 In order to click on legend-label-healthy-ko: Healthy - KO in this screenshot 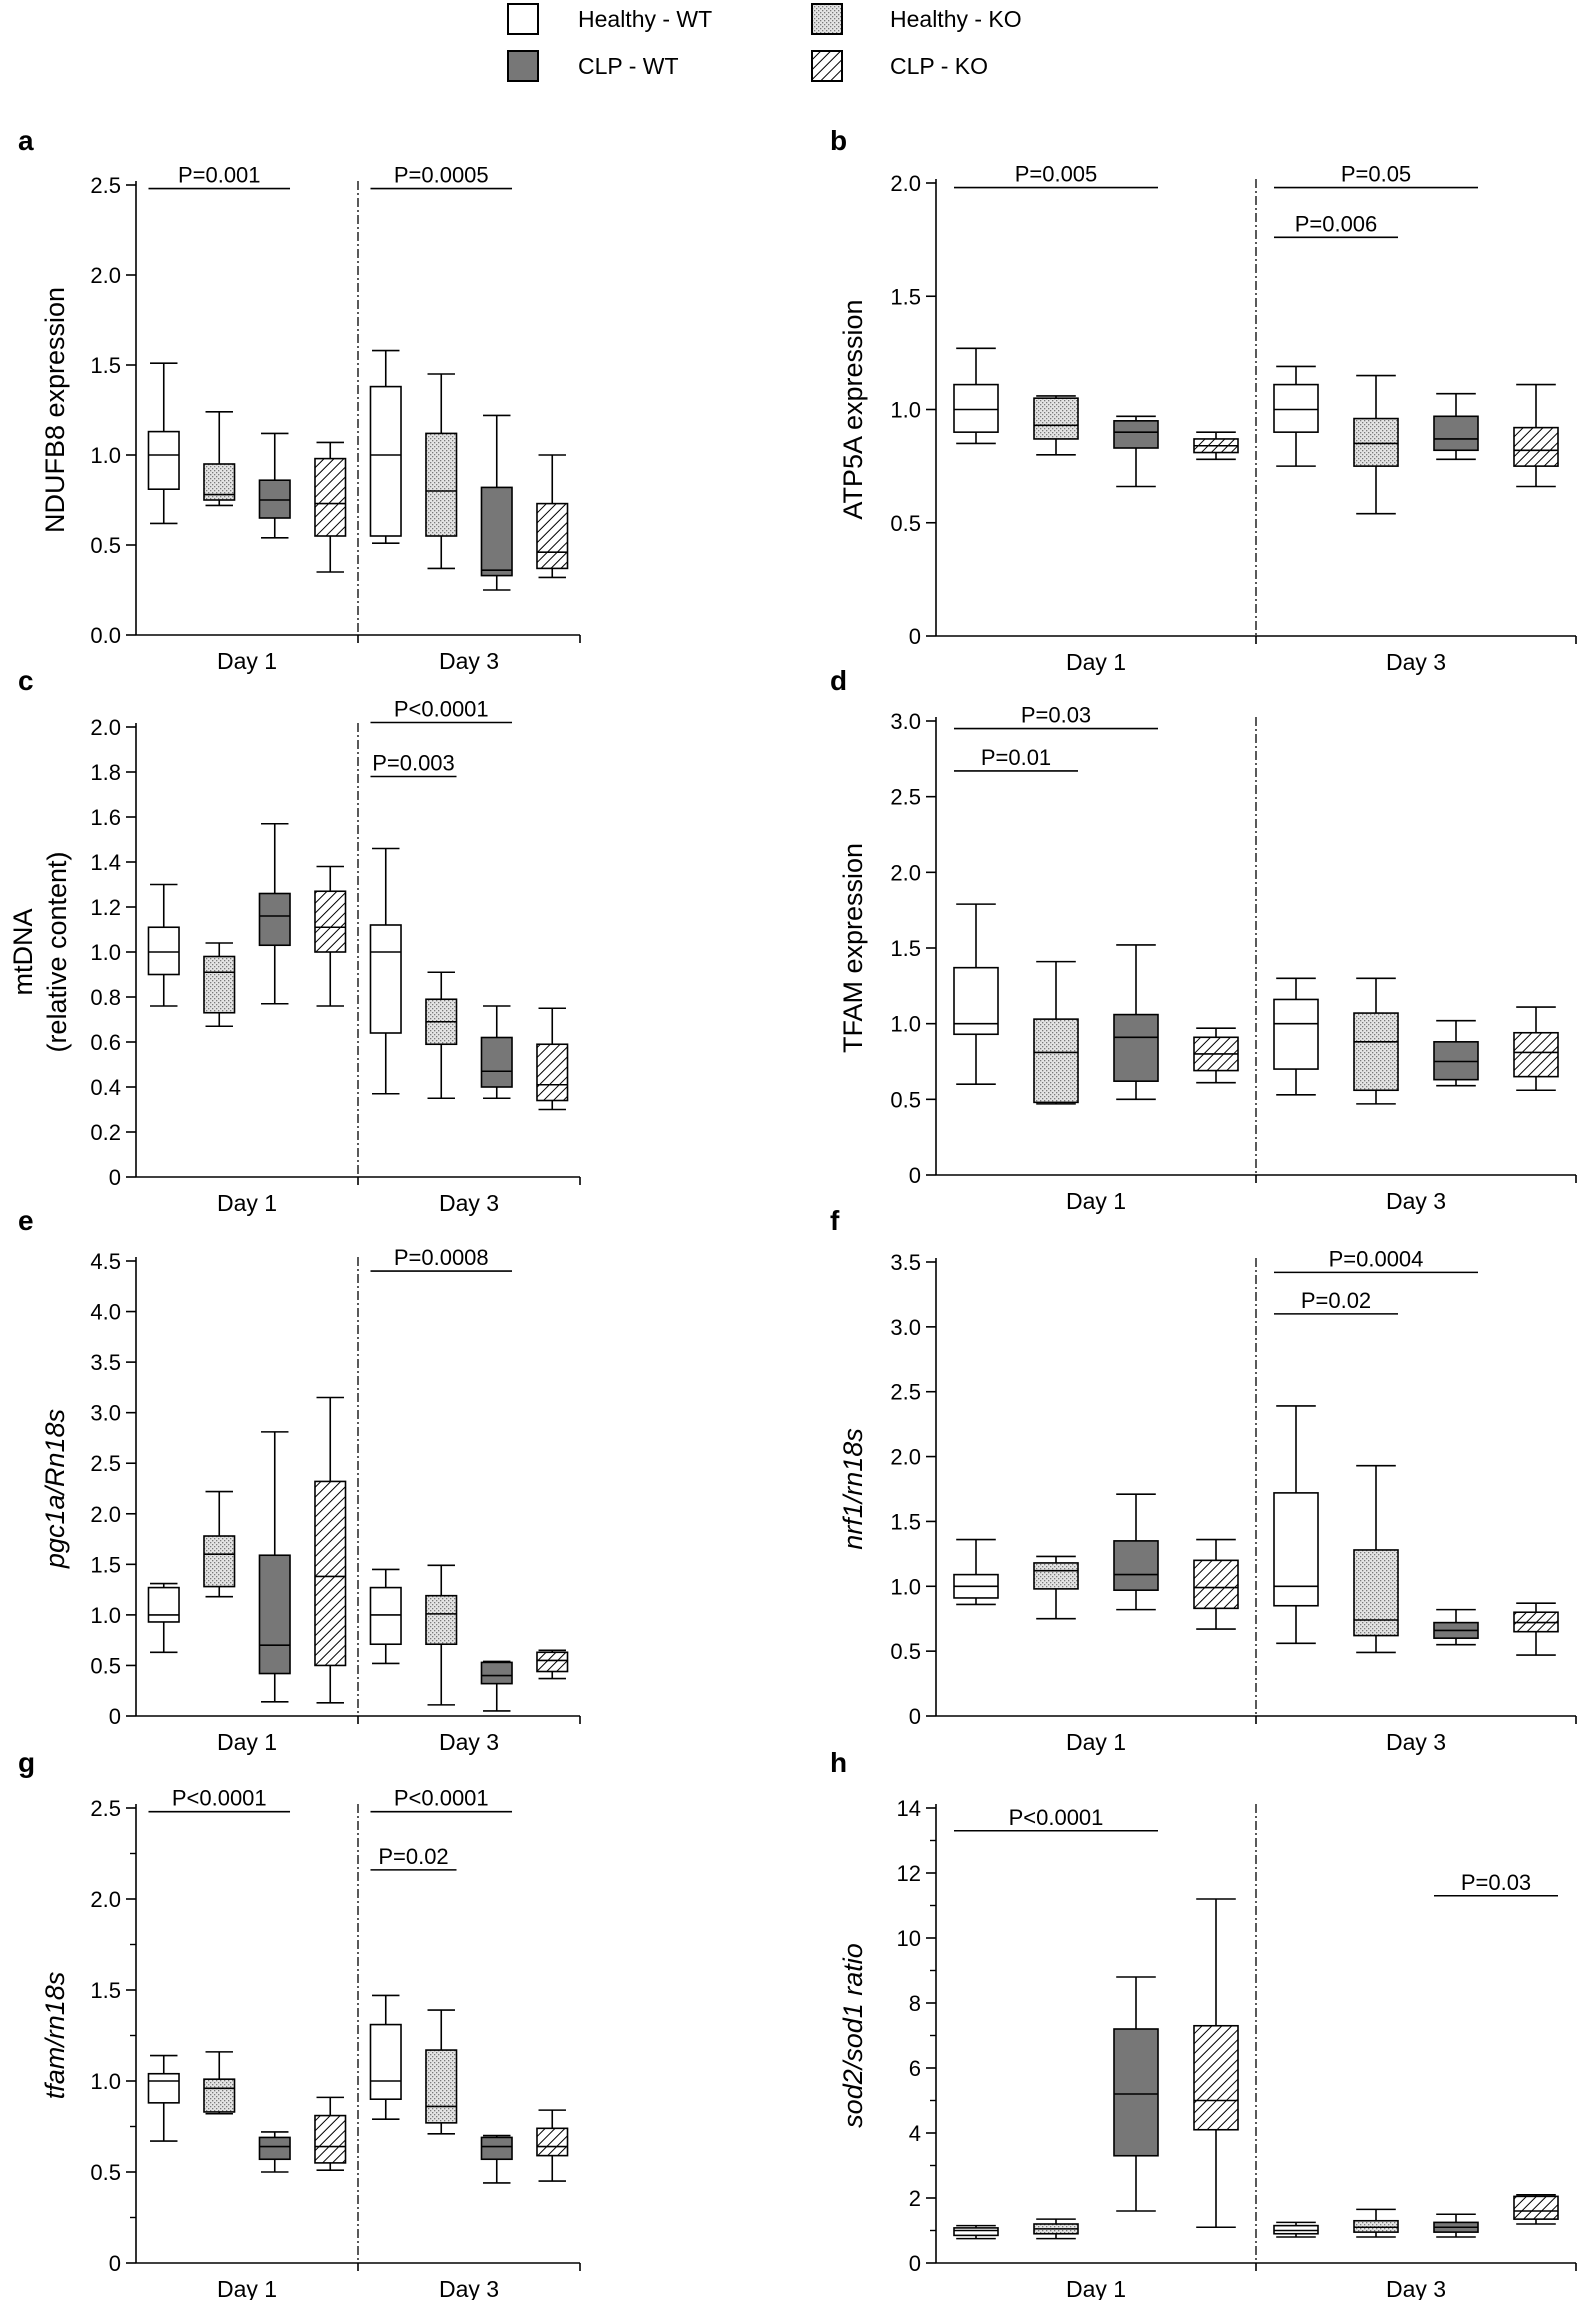, I will do `click(956, 19)`.